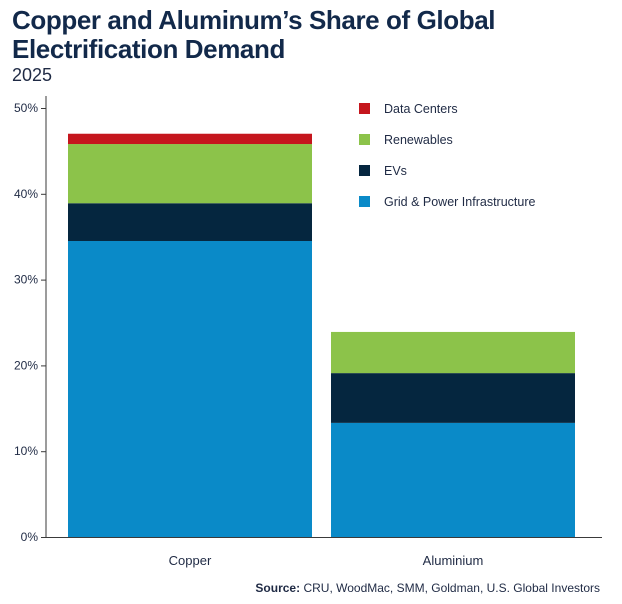 Image resolution: width=622 pixels, height=604 pixels. Describe the element at coordinates (26, 108) in the screenshot. I see `y-tick-label: 50%` at that location.